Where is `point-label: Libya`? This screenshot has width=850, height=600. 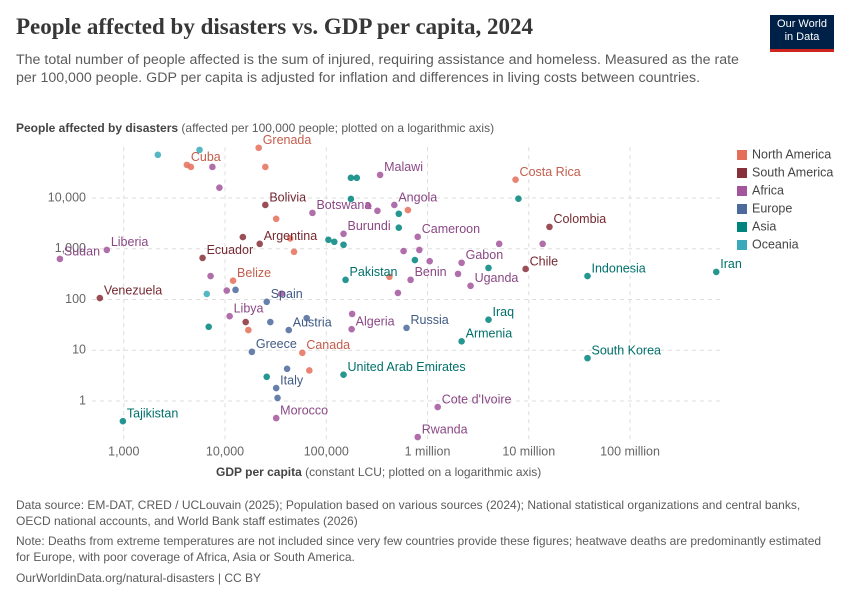 point-label: Libya is located at coordinates (249, 308).